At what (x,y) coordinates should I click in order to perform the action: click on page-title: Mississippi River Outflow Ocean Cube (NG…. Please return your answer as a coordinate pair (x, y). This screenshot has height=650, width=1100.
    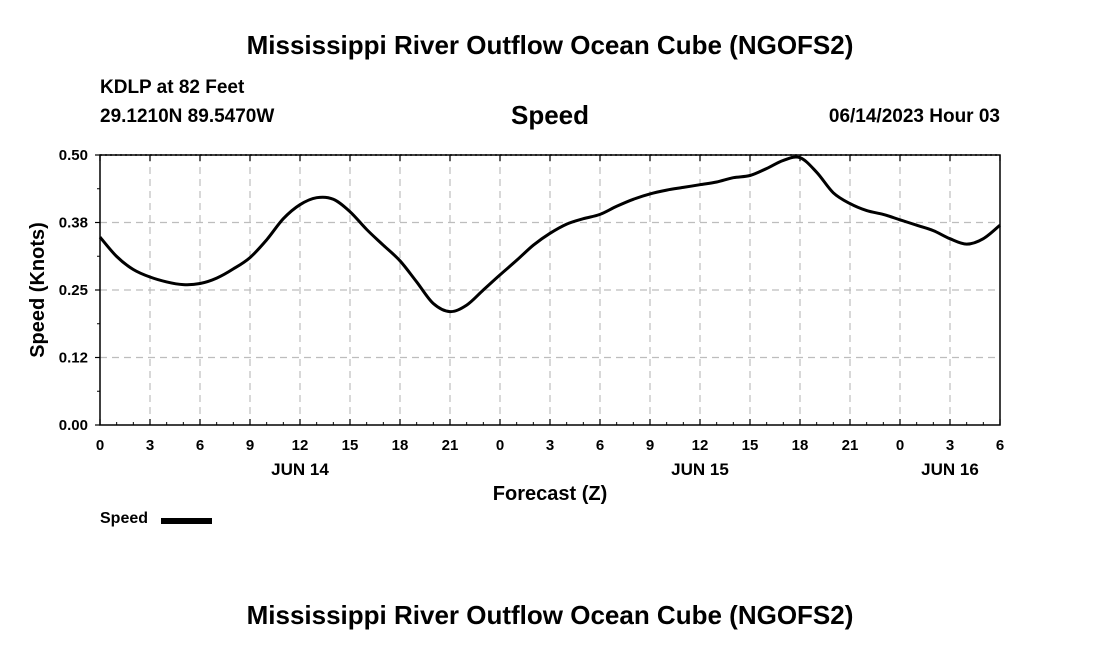
    Looking at the image, I should click on (550, 45).